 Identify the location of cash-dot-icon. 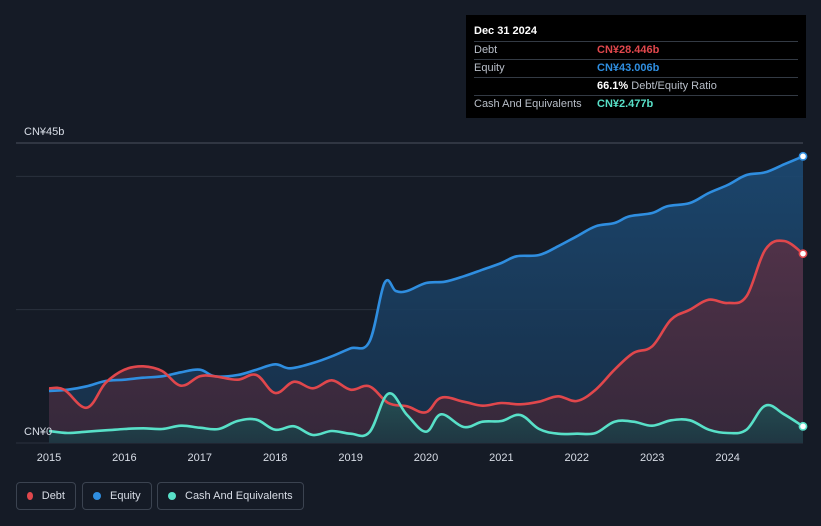
(172, 496).